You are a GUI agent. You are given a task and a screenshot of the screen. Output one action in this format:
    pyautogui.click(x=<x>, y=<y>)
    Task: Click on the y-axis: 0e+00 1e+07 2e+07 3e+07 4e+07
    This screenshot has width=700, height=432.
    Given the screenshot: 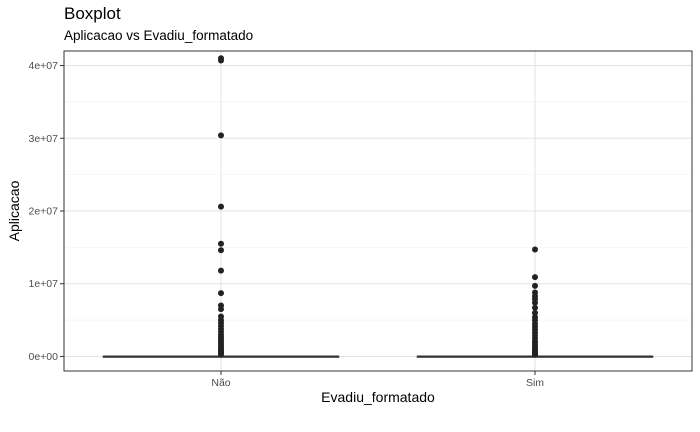 What is the action you would take?
    pyautogui.click(x=46, y=211)
    